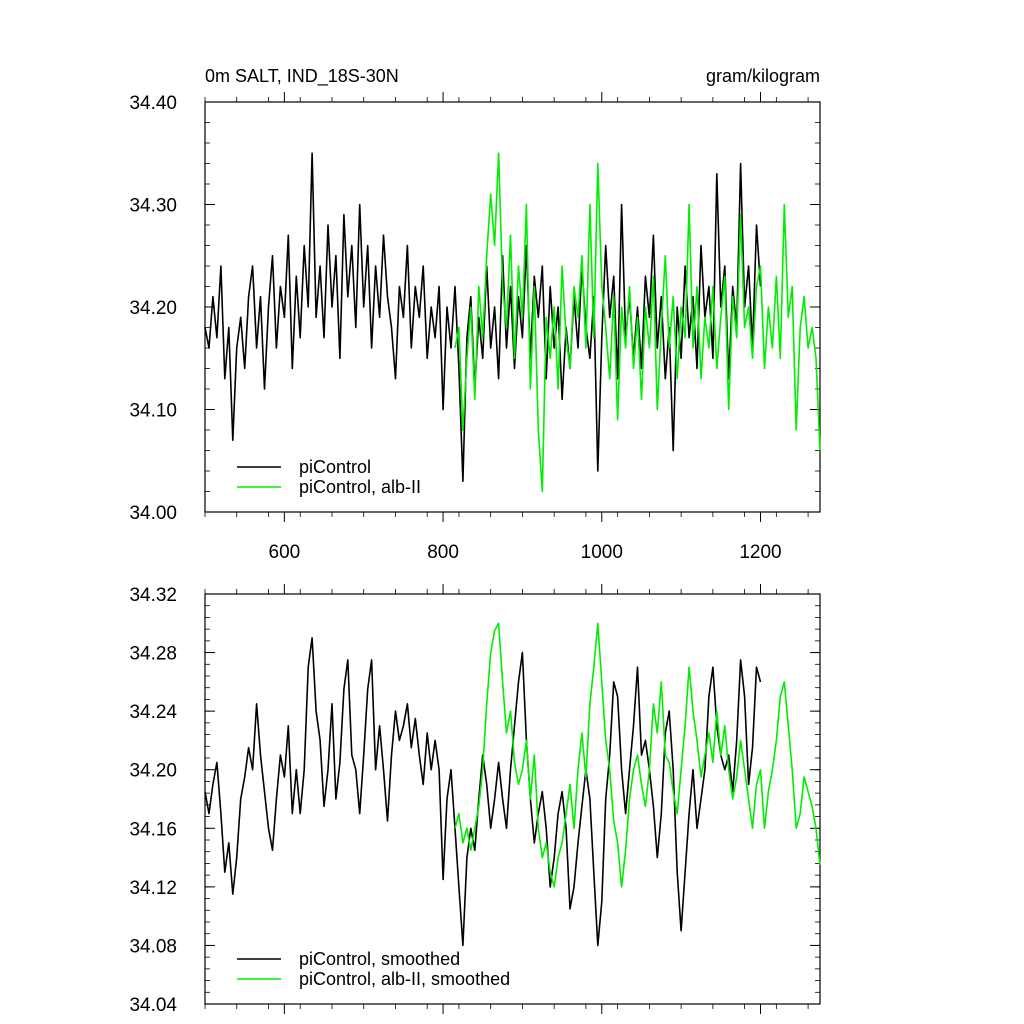 The height and width of the screenshot is (1024, 1024). I want to click on top-ytick-label: 34.20, so click(153, 308).